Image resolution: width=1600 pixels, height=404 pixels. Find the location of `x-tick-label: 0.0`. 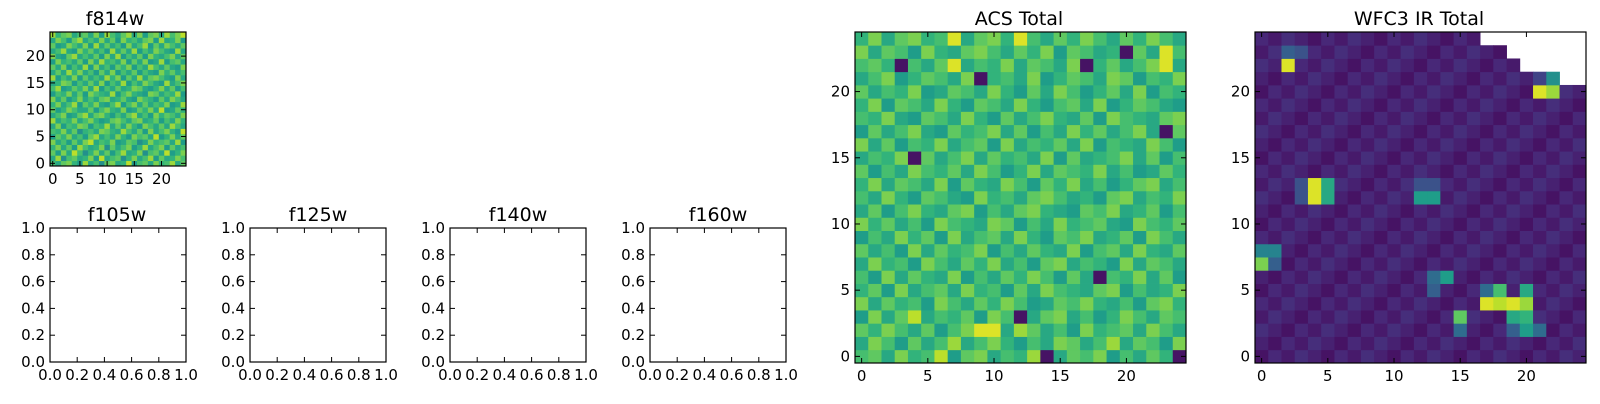

x-tick-label: 0.0 is located at coordinates (650, 375).